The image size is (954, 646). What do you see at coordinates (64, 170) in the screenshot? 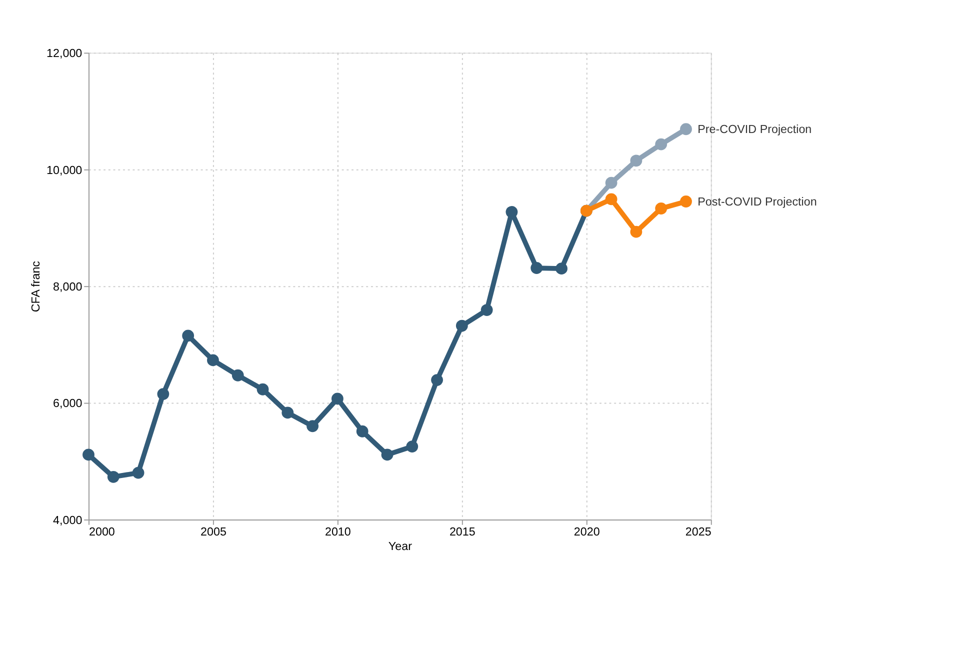
I see `y-tick-label: 10,000` at bounding box center [64, 170].